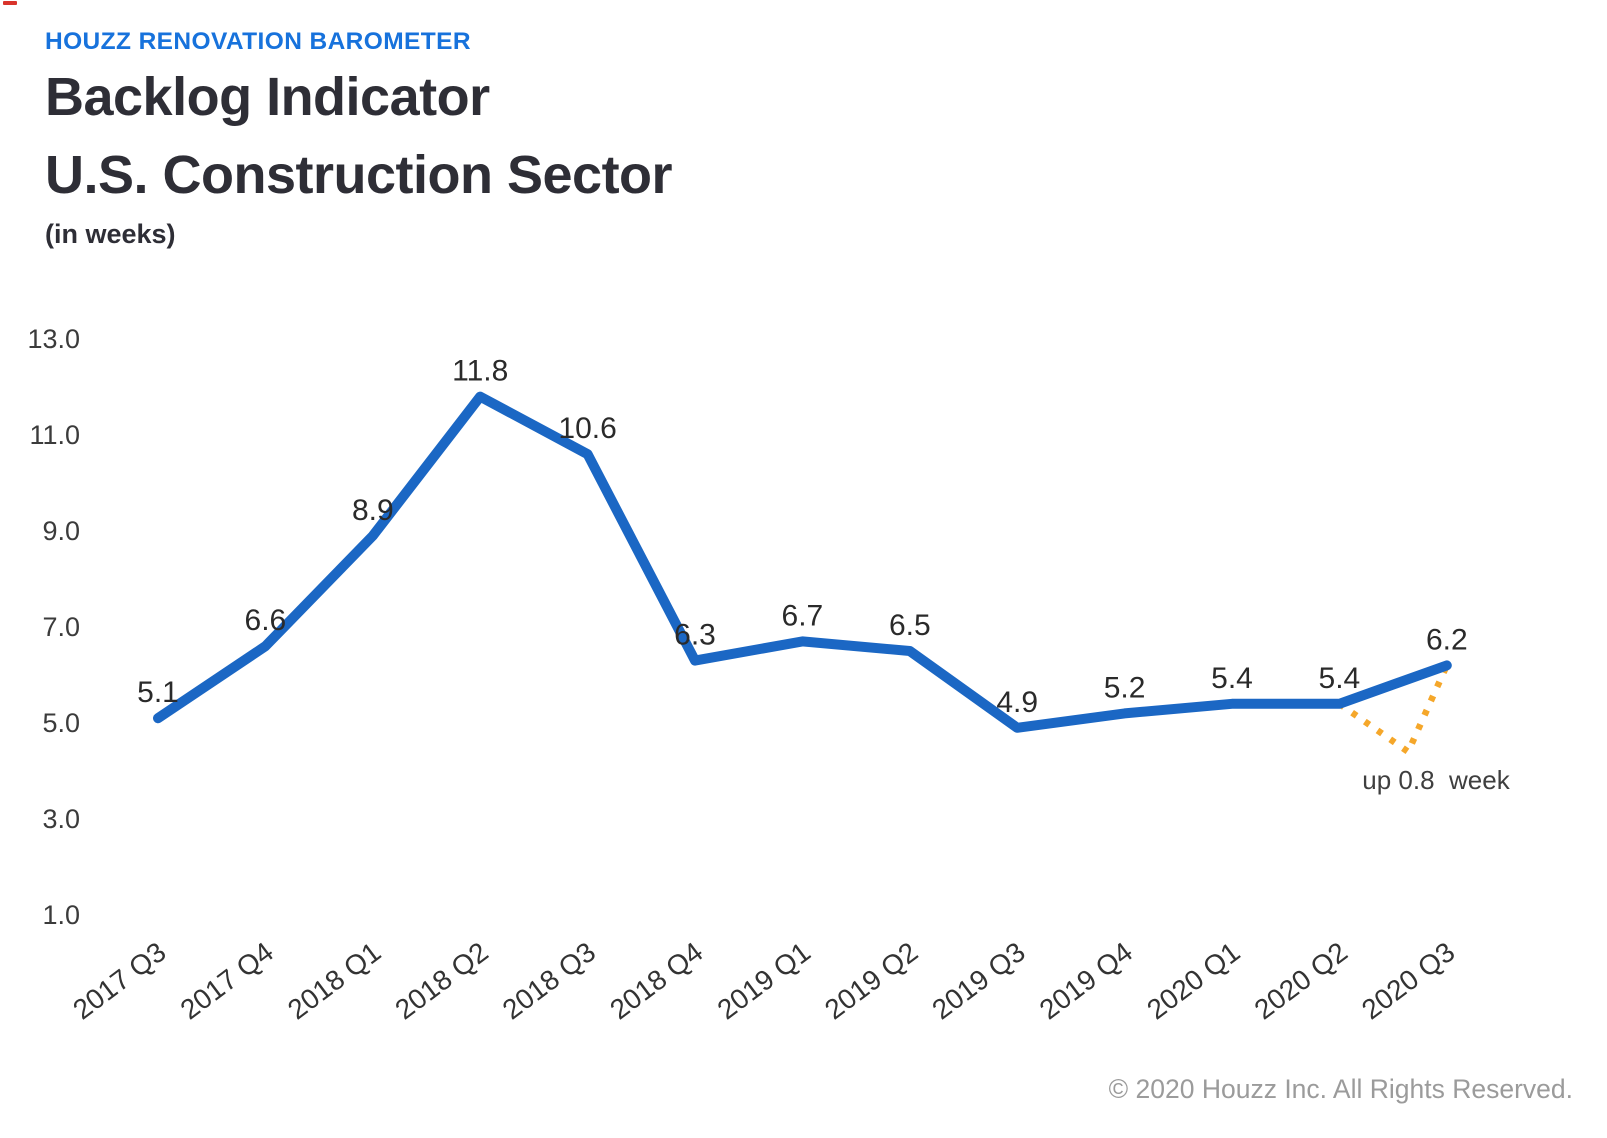 The image size is (1607, 1138). What do you see at coordinates (656, 980) in the screenshot?
I see `x-axis-tick-label: 2018 Q4` at bounding box center [656, 980].